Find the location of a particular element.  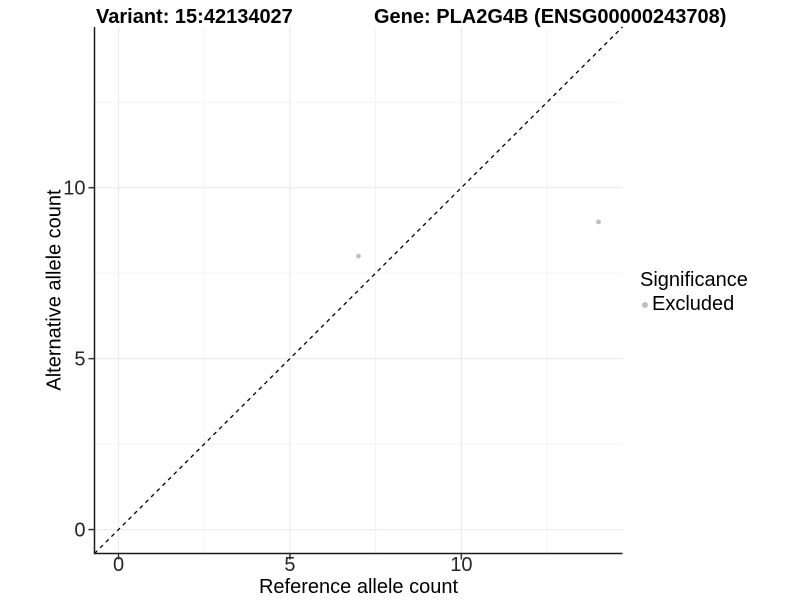

y-tick-label: 5 is located at coordinates (79, 360).